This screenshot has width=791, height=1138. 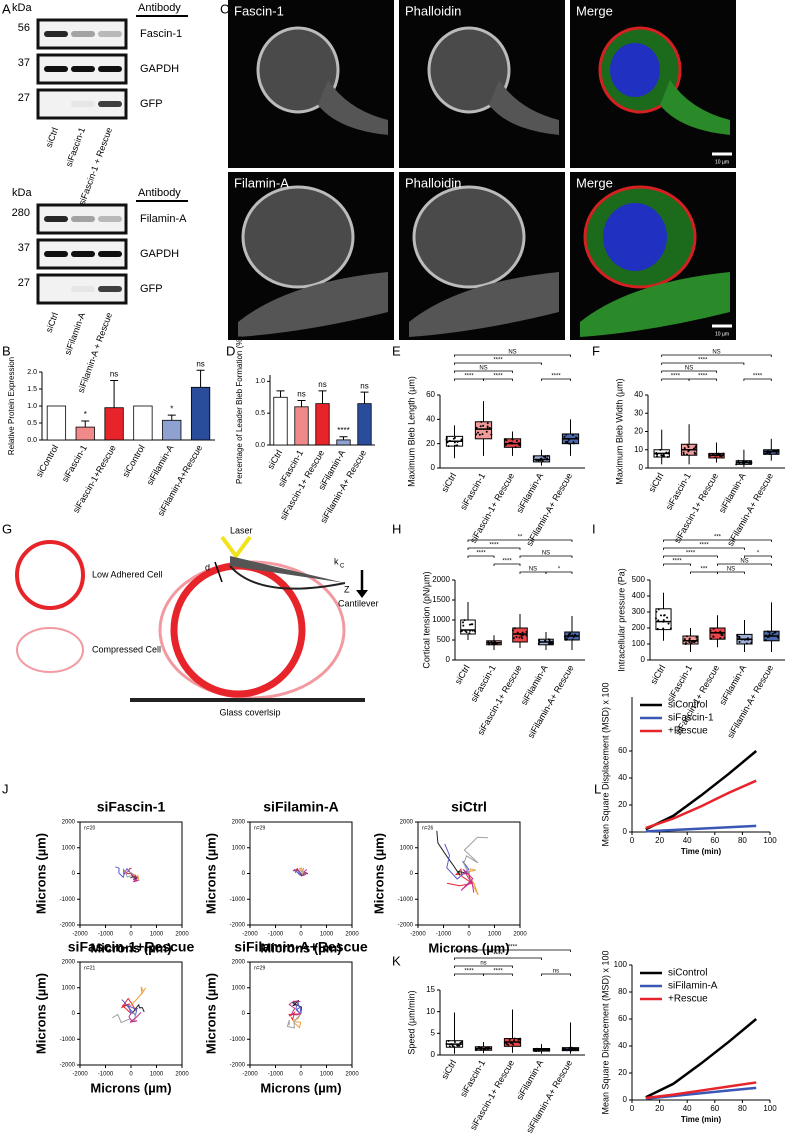 What do you see at coordinates (597, 788) in the screenshot?
I see `panel-label: L` at bounding box center [597, 788].